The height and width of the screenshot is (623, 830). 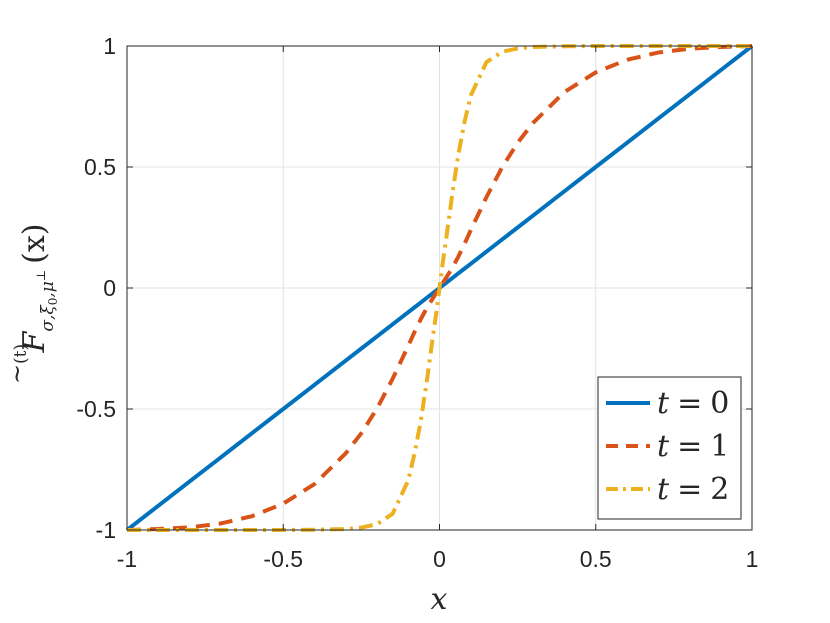 I want to click on y-label-superscript: (t), so click(x=21, y=354).